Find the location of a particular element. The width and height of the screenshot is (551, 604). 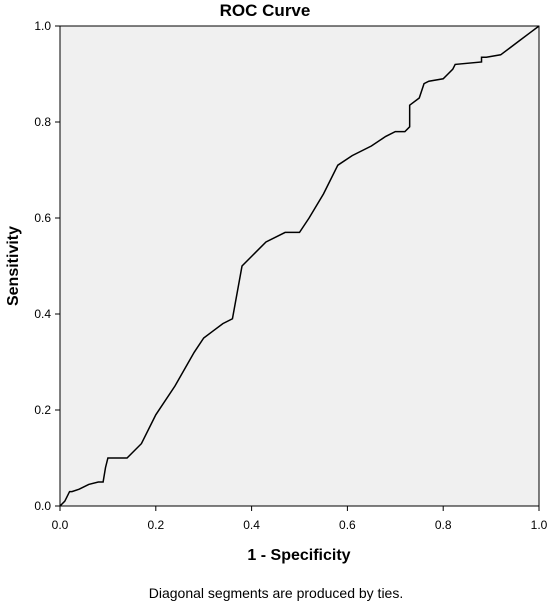

x-tick-label: 0.0 is located at coordinates (60, 525).